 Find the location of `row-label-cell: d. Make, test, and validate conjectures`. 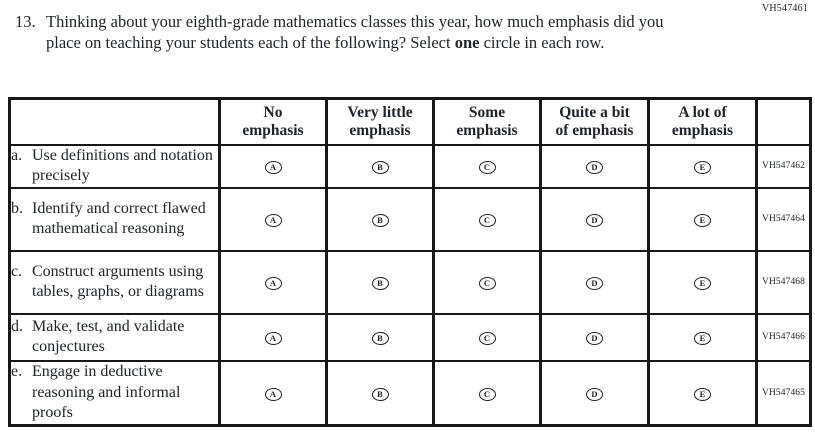

row-label-cell: d. Make, test, and validate conjectures is located at coordinates (114, 337).